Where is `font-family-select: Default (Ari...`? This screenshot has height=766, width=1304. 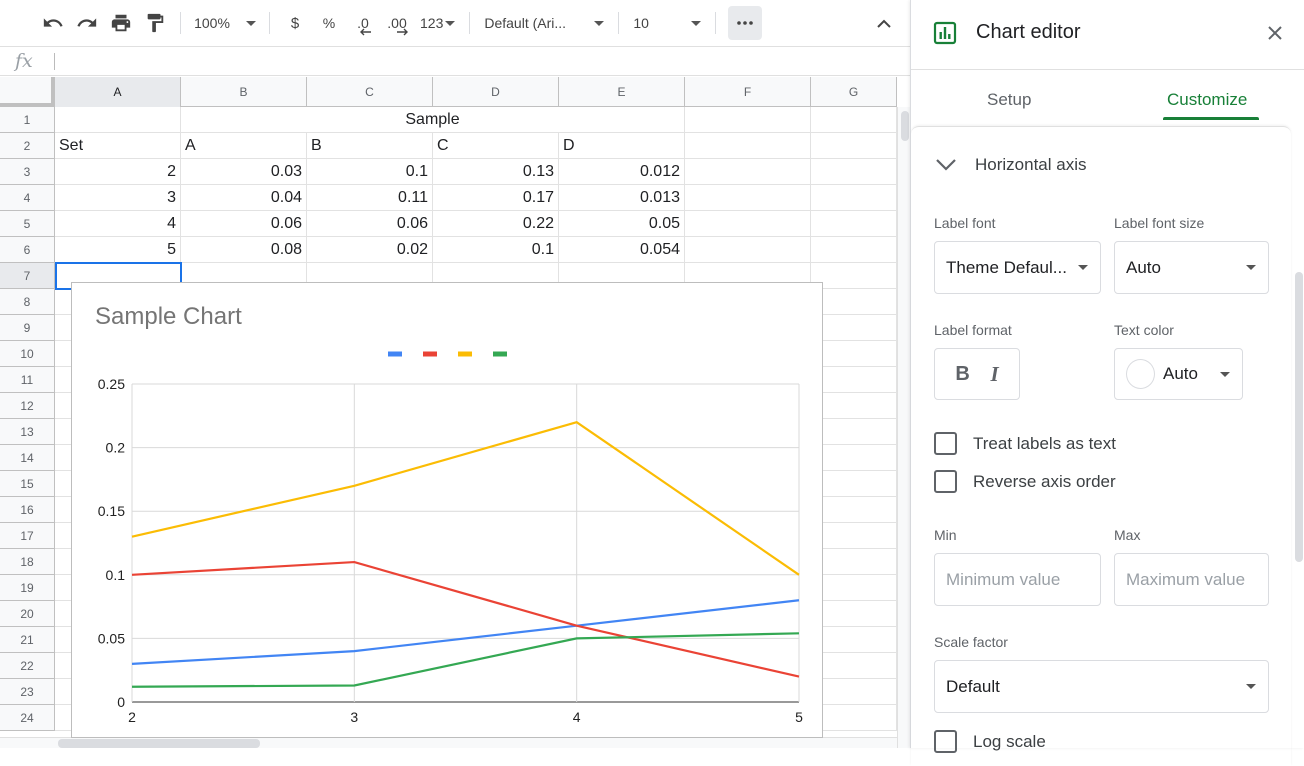 font-family-select: Default (Ari... is located at coordinates (544, 23).